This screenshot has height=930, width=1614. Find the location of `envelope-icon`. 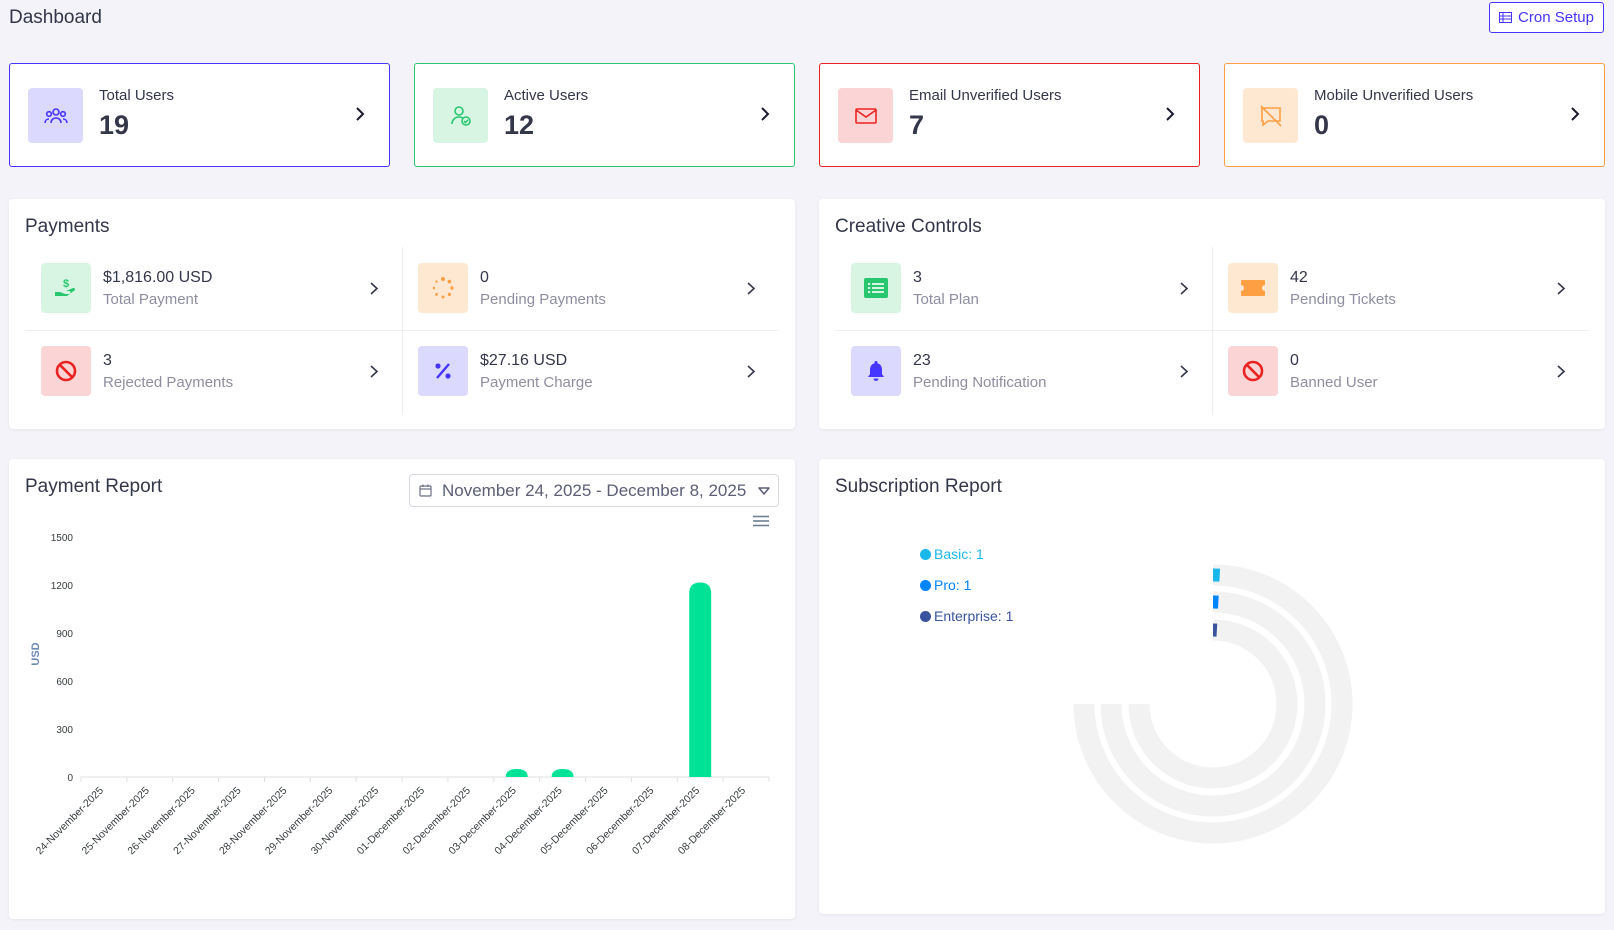

envelope-icon is located at coordinates (865, 115).